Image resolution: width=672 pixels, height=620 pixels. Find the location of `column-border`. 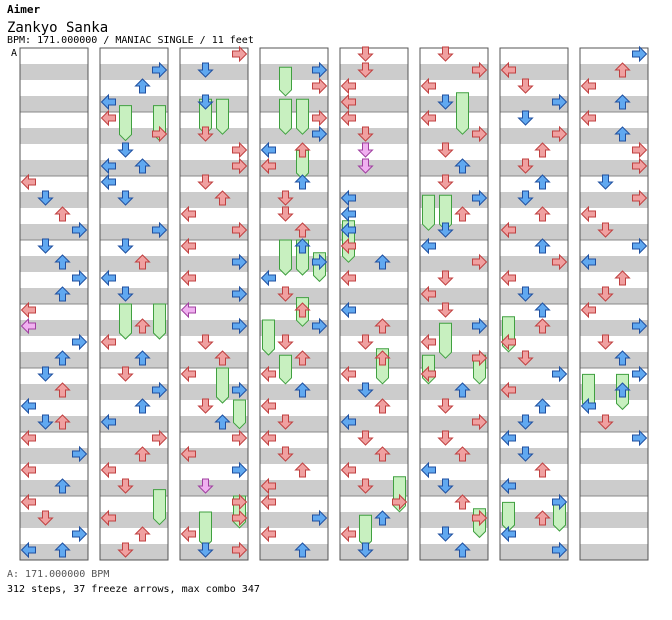

column-border is located at coordinates (54, 304).